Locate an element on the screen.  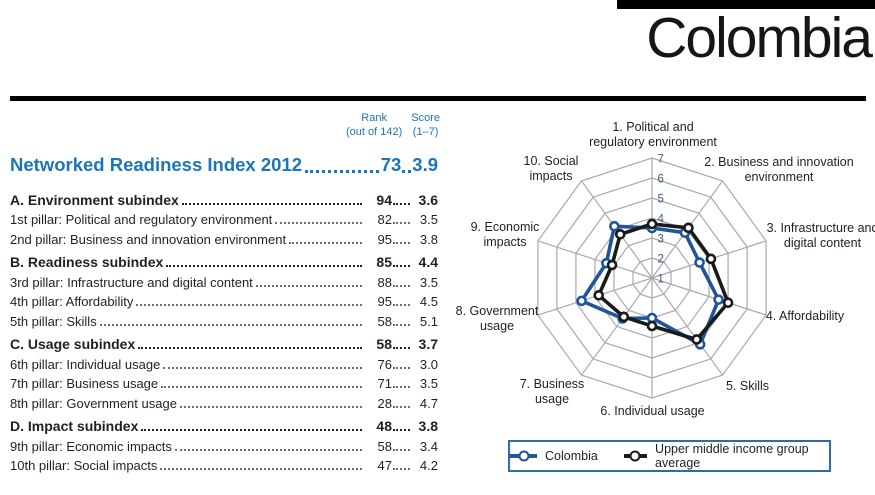
radar-category-label: 6. Individual usage is located at coordinates (652, 411).